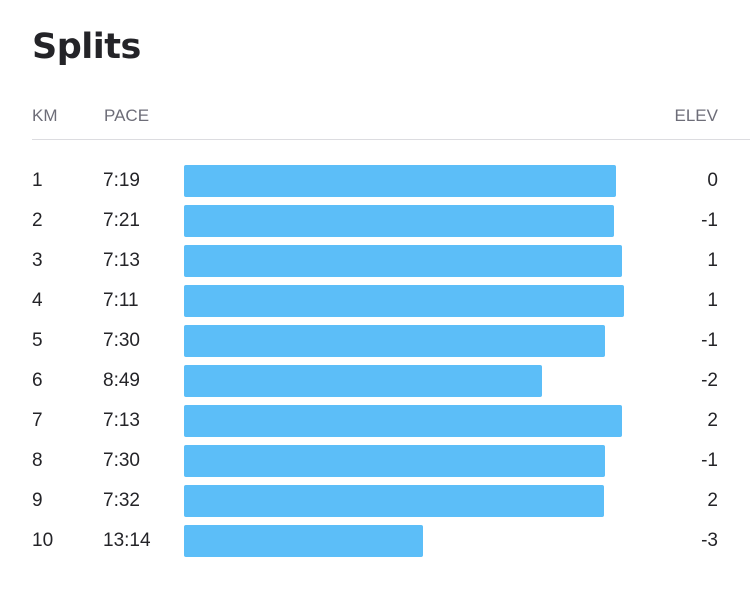  I want to click on split-row: 2 7:21 -1, so click(375, 221).